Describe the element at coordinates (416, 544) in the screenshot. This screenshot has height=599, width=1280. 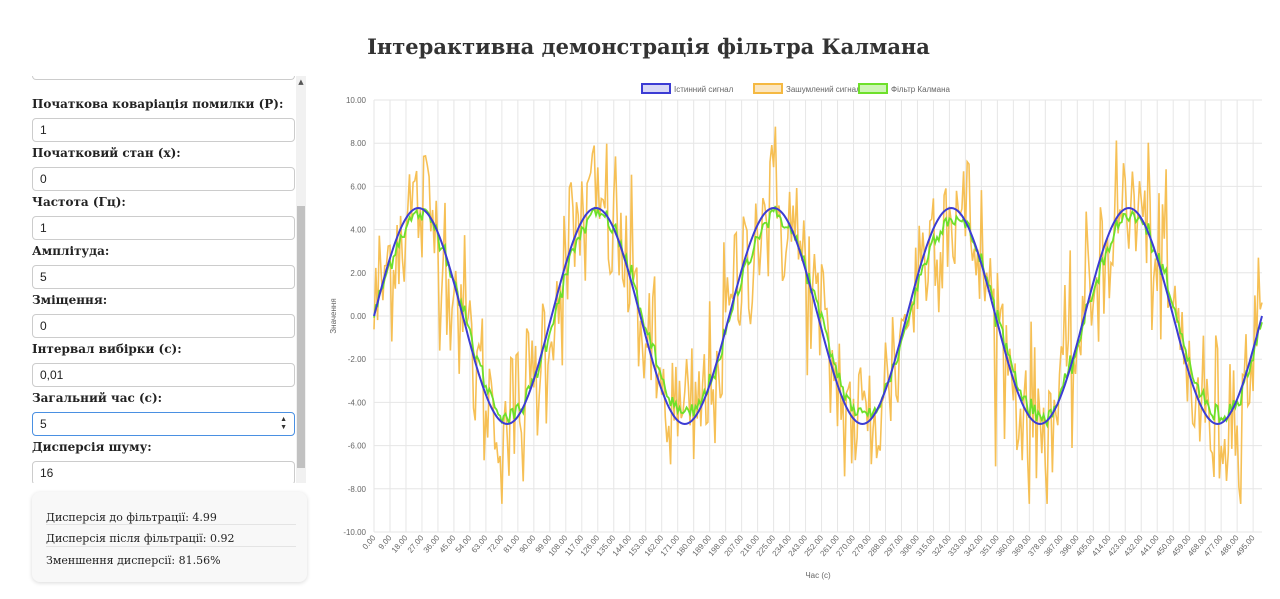
I see `x-tick-label: 27.00` at that location.